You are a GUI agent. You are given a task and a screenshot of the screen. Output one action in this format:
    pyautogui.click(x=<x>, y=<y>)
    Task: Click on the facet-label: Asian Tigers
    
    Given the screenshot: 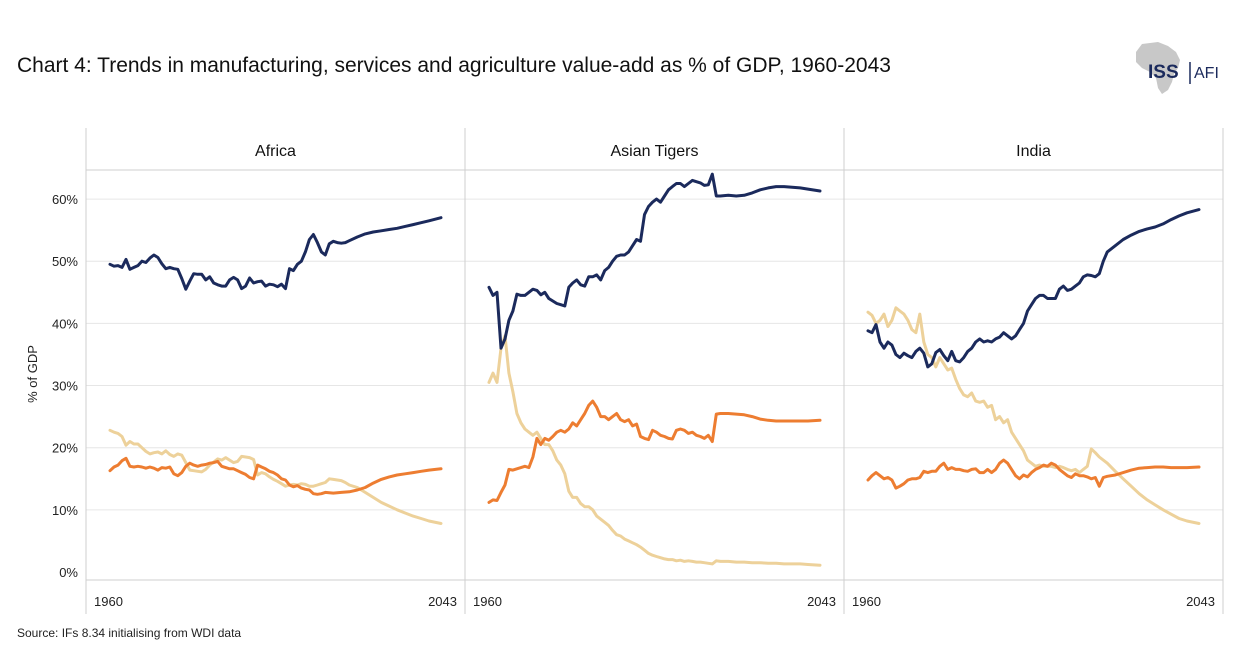 What is the action you would take?
    pyautogui.click(x=654, y=151)
    